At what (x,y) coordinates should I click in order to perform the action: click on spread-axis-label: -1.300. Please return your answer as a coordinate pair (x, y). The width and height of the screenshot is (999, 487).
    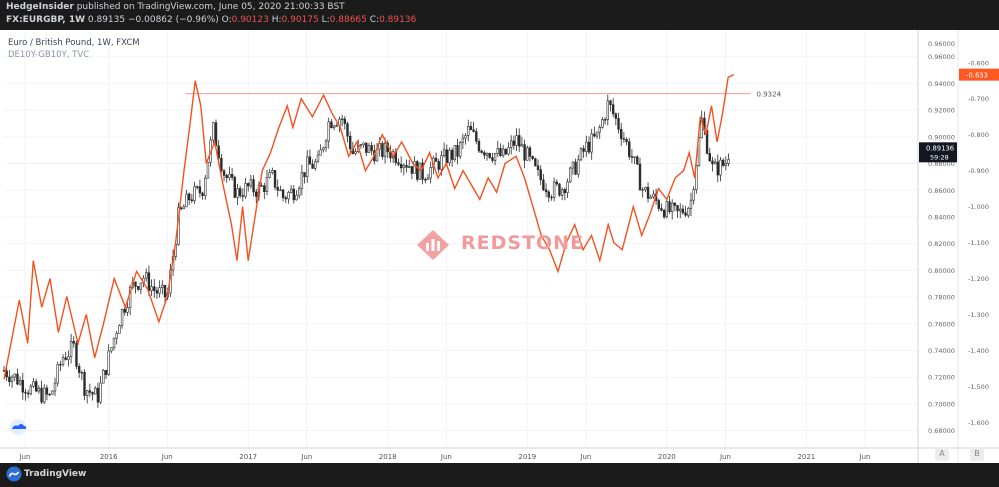
    Looking at the image, I should click on (978, 315).